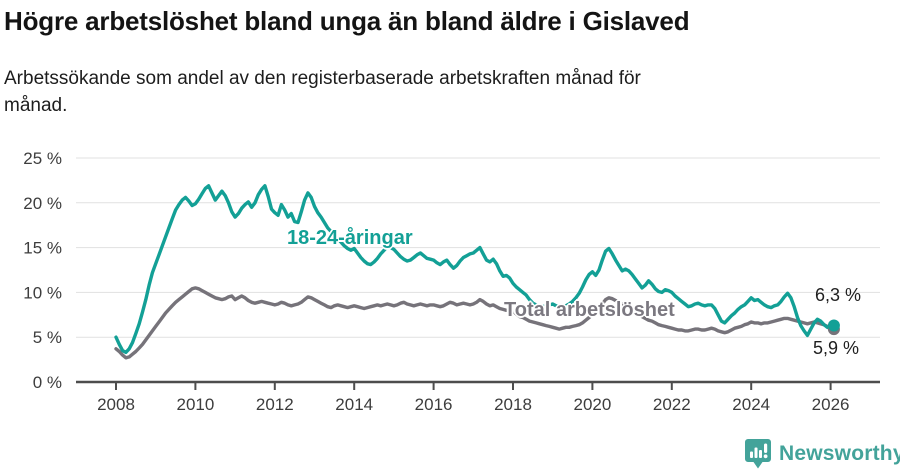 Image resolution: width=900 pixels, height=474 pixels. What do you see at coordinates (42, 158) in the screenshot?
I see `y-axis-label-25: 25 %` at bounding box center [42, 158].